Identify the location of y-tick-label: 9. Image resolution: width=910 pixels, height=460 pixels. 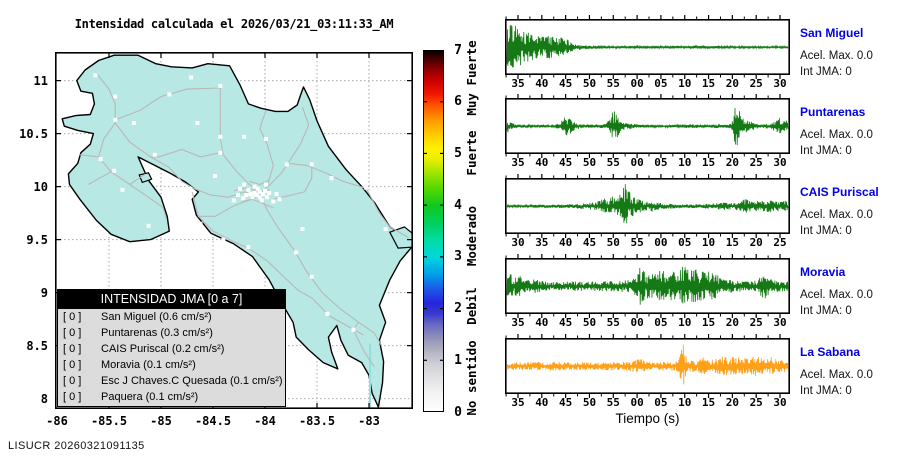
(44, 292).